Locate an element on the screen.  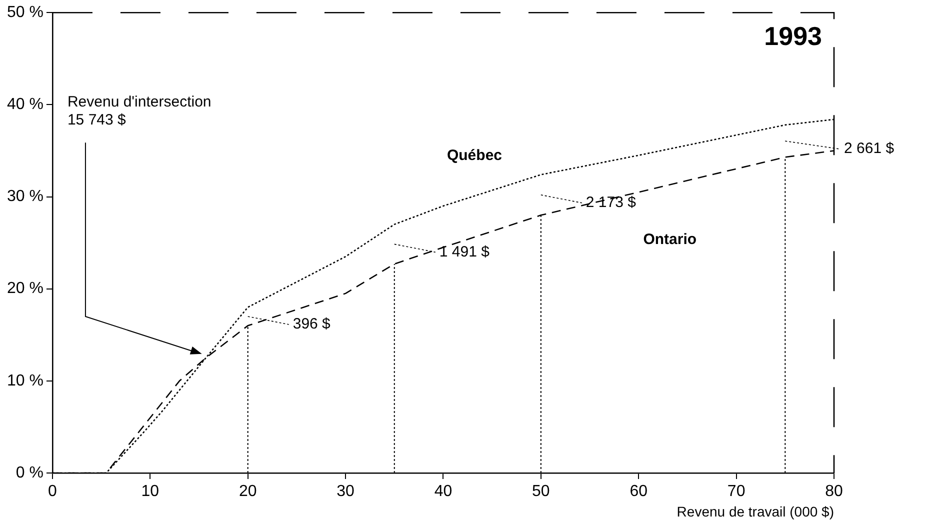
x-tick-label: 40 is located at coordinates (443, 491).